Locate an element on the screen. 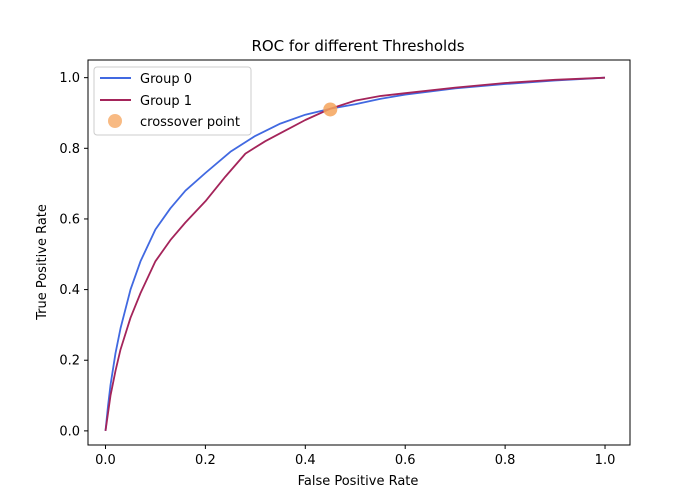  legend: Group 0 Group 1 crossover point is located at coordinates (172, 101).